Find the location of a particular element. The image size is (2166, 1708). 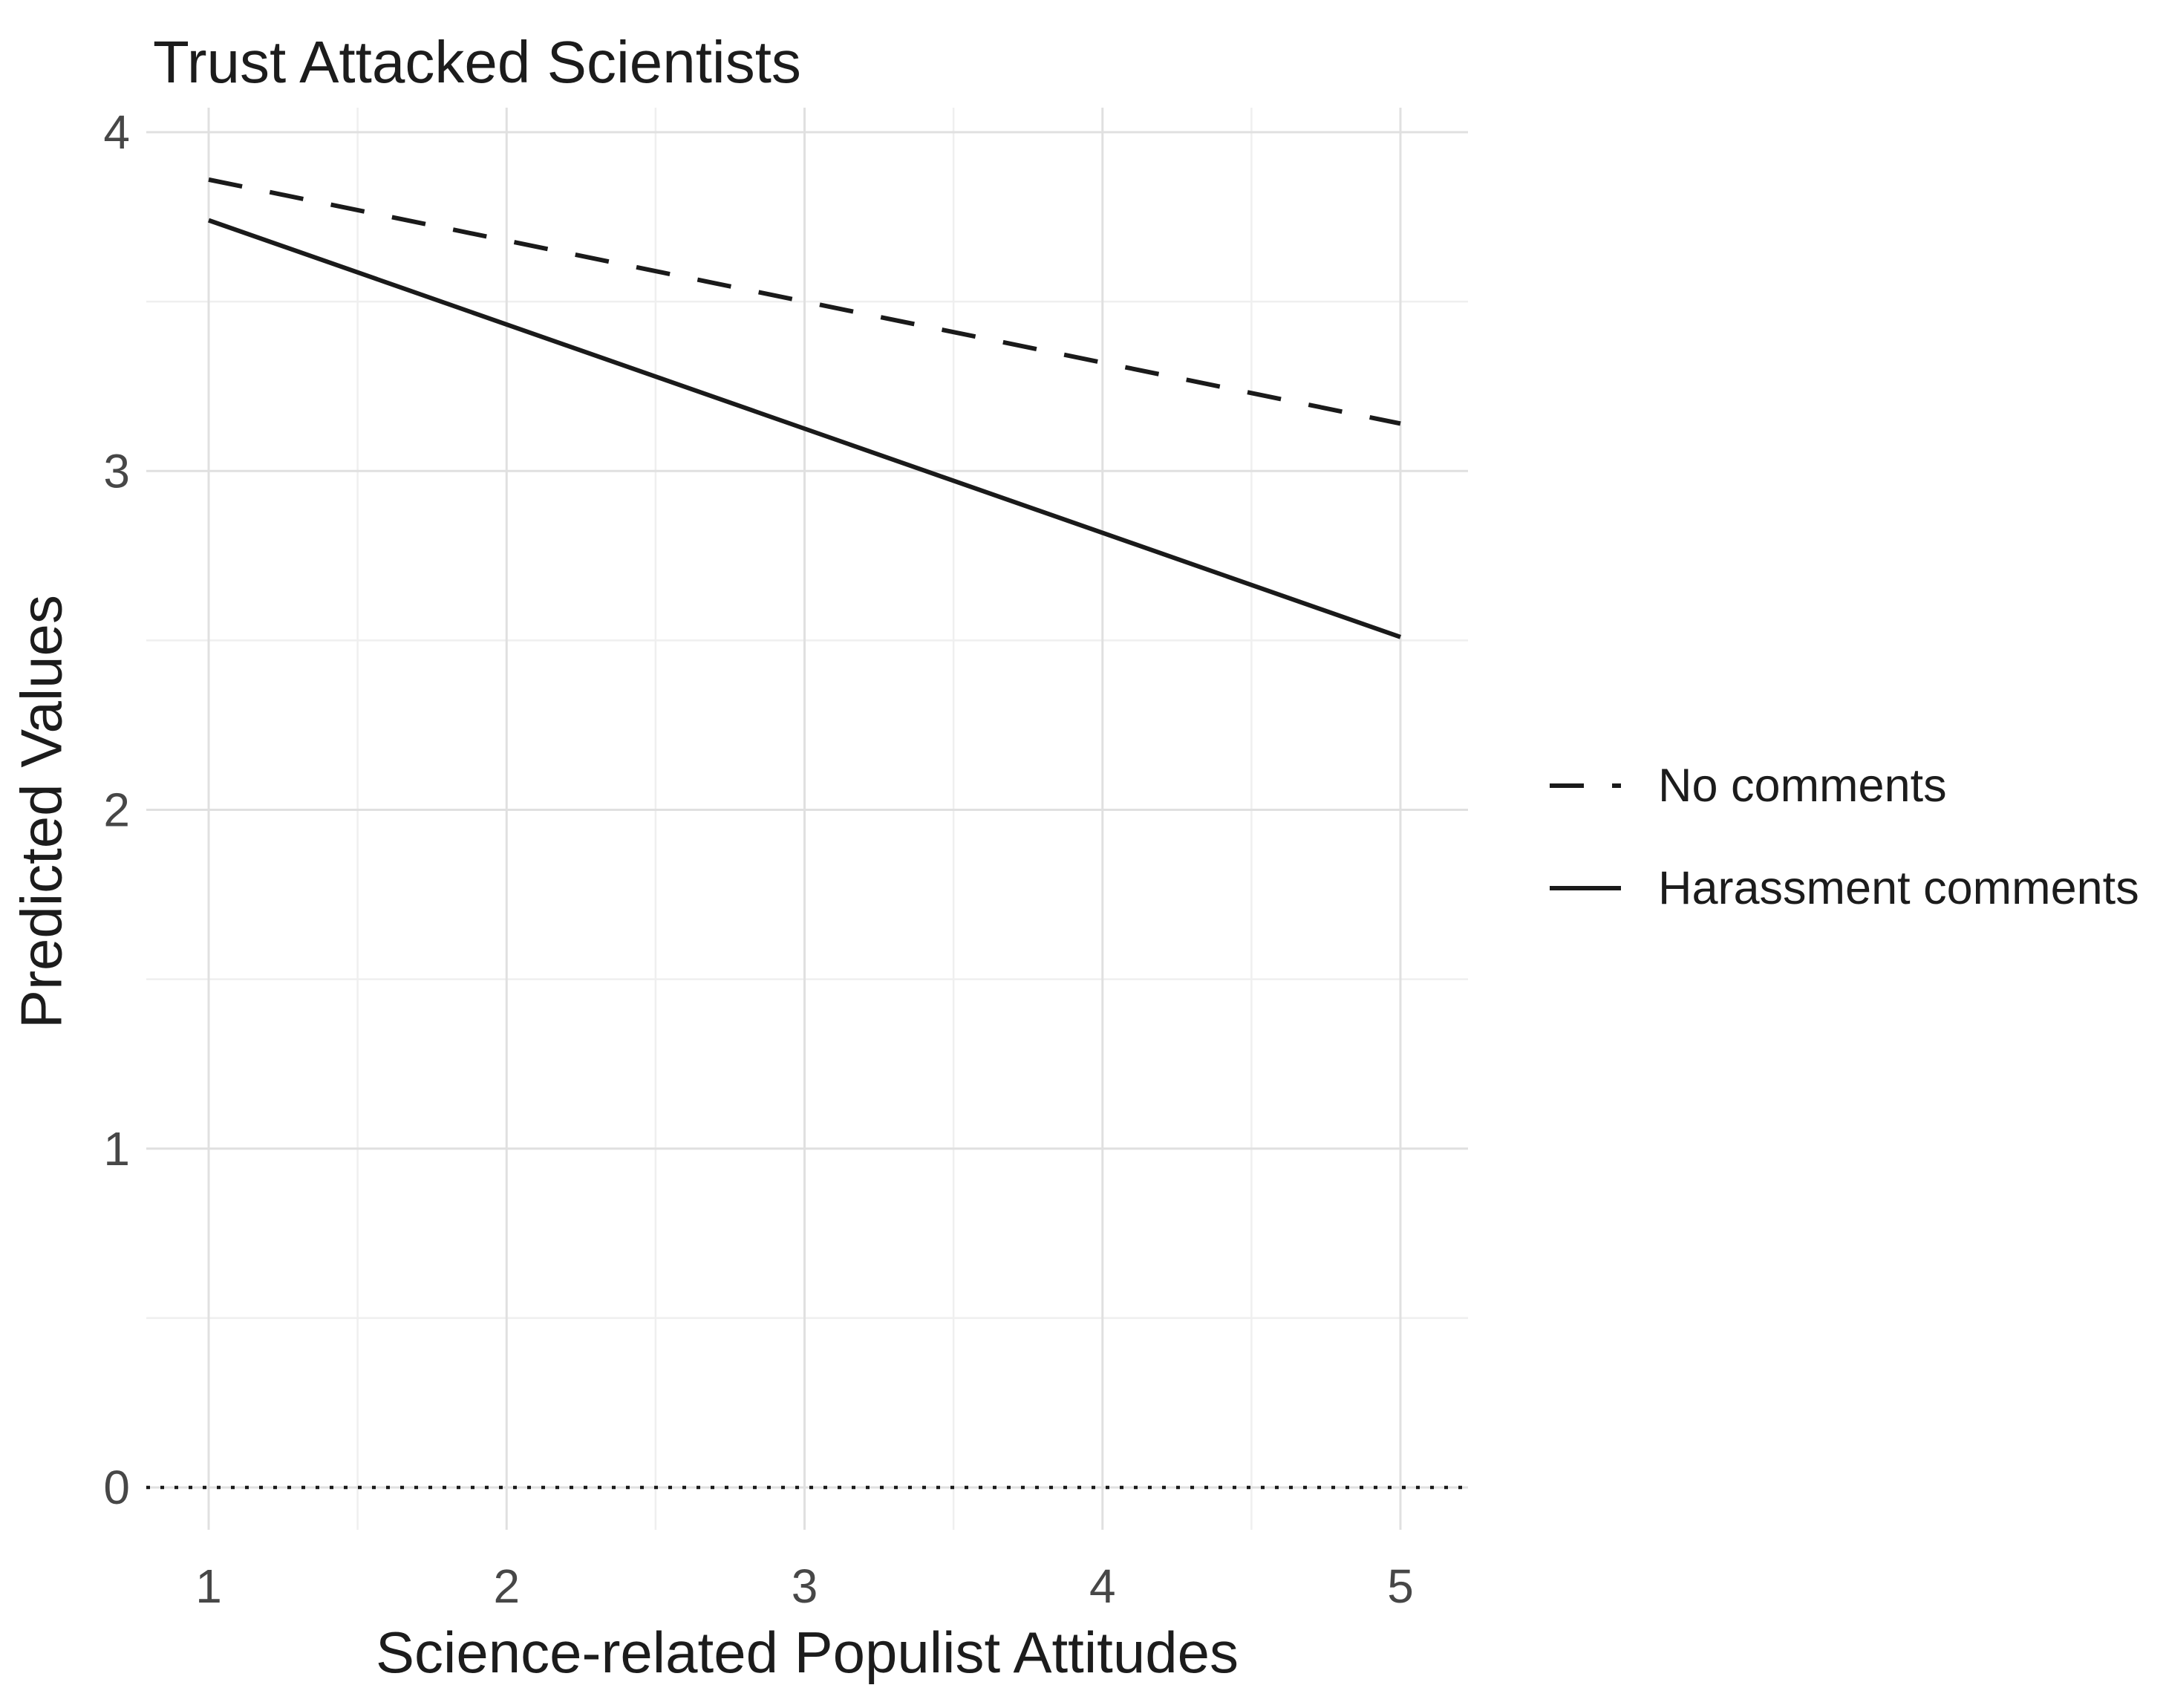

chart-title: Trust Attacked Scientists is located at coordinates (477, 62).